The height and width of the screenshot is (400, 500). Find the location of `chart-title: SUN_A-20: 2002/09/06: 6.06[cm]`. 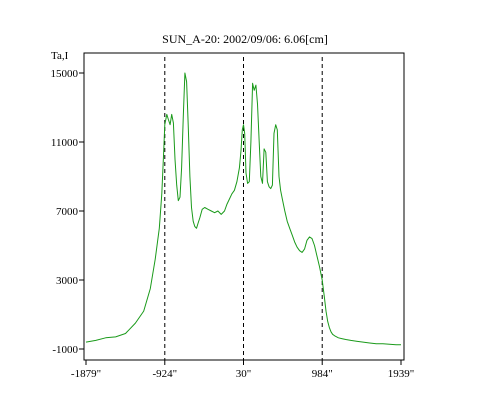

chart-title: SUN_A-20: 2002/09/06: 6.06[cm] is located at coordinates (245, 39).